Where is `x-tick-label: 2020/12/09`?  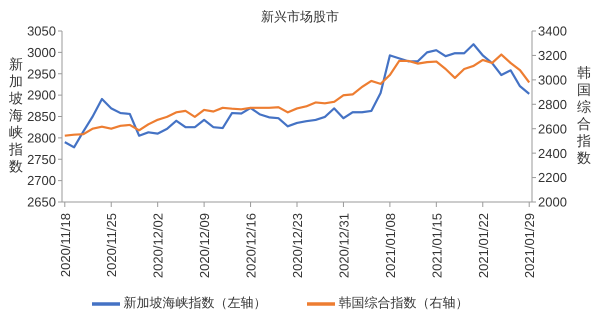 x-tick-label: 2020/12/09 is located at coordinates (204, 245).